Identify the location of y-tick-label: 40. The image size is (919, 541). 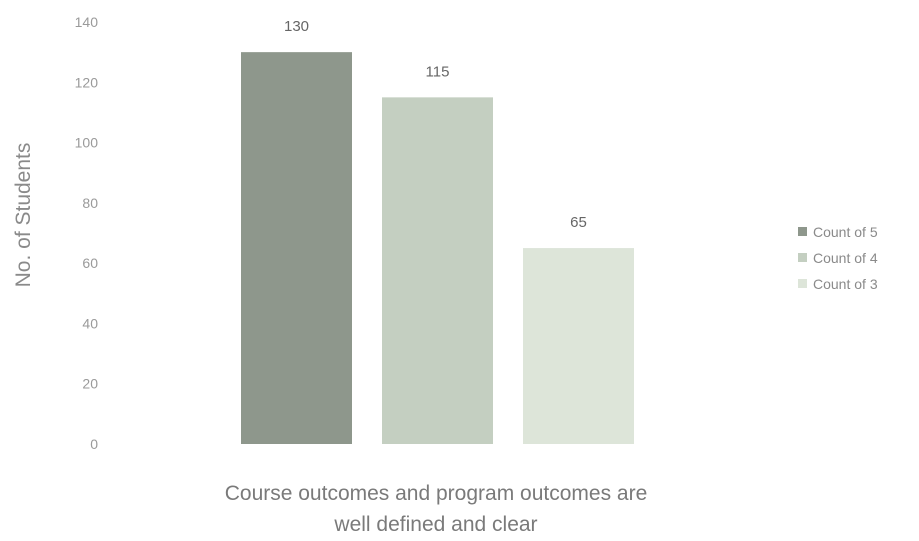
(90, 323).